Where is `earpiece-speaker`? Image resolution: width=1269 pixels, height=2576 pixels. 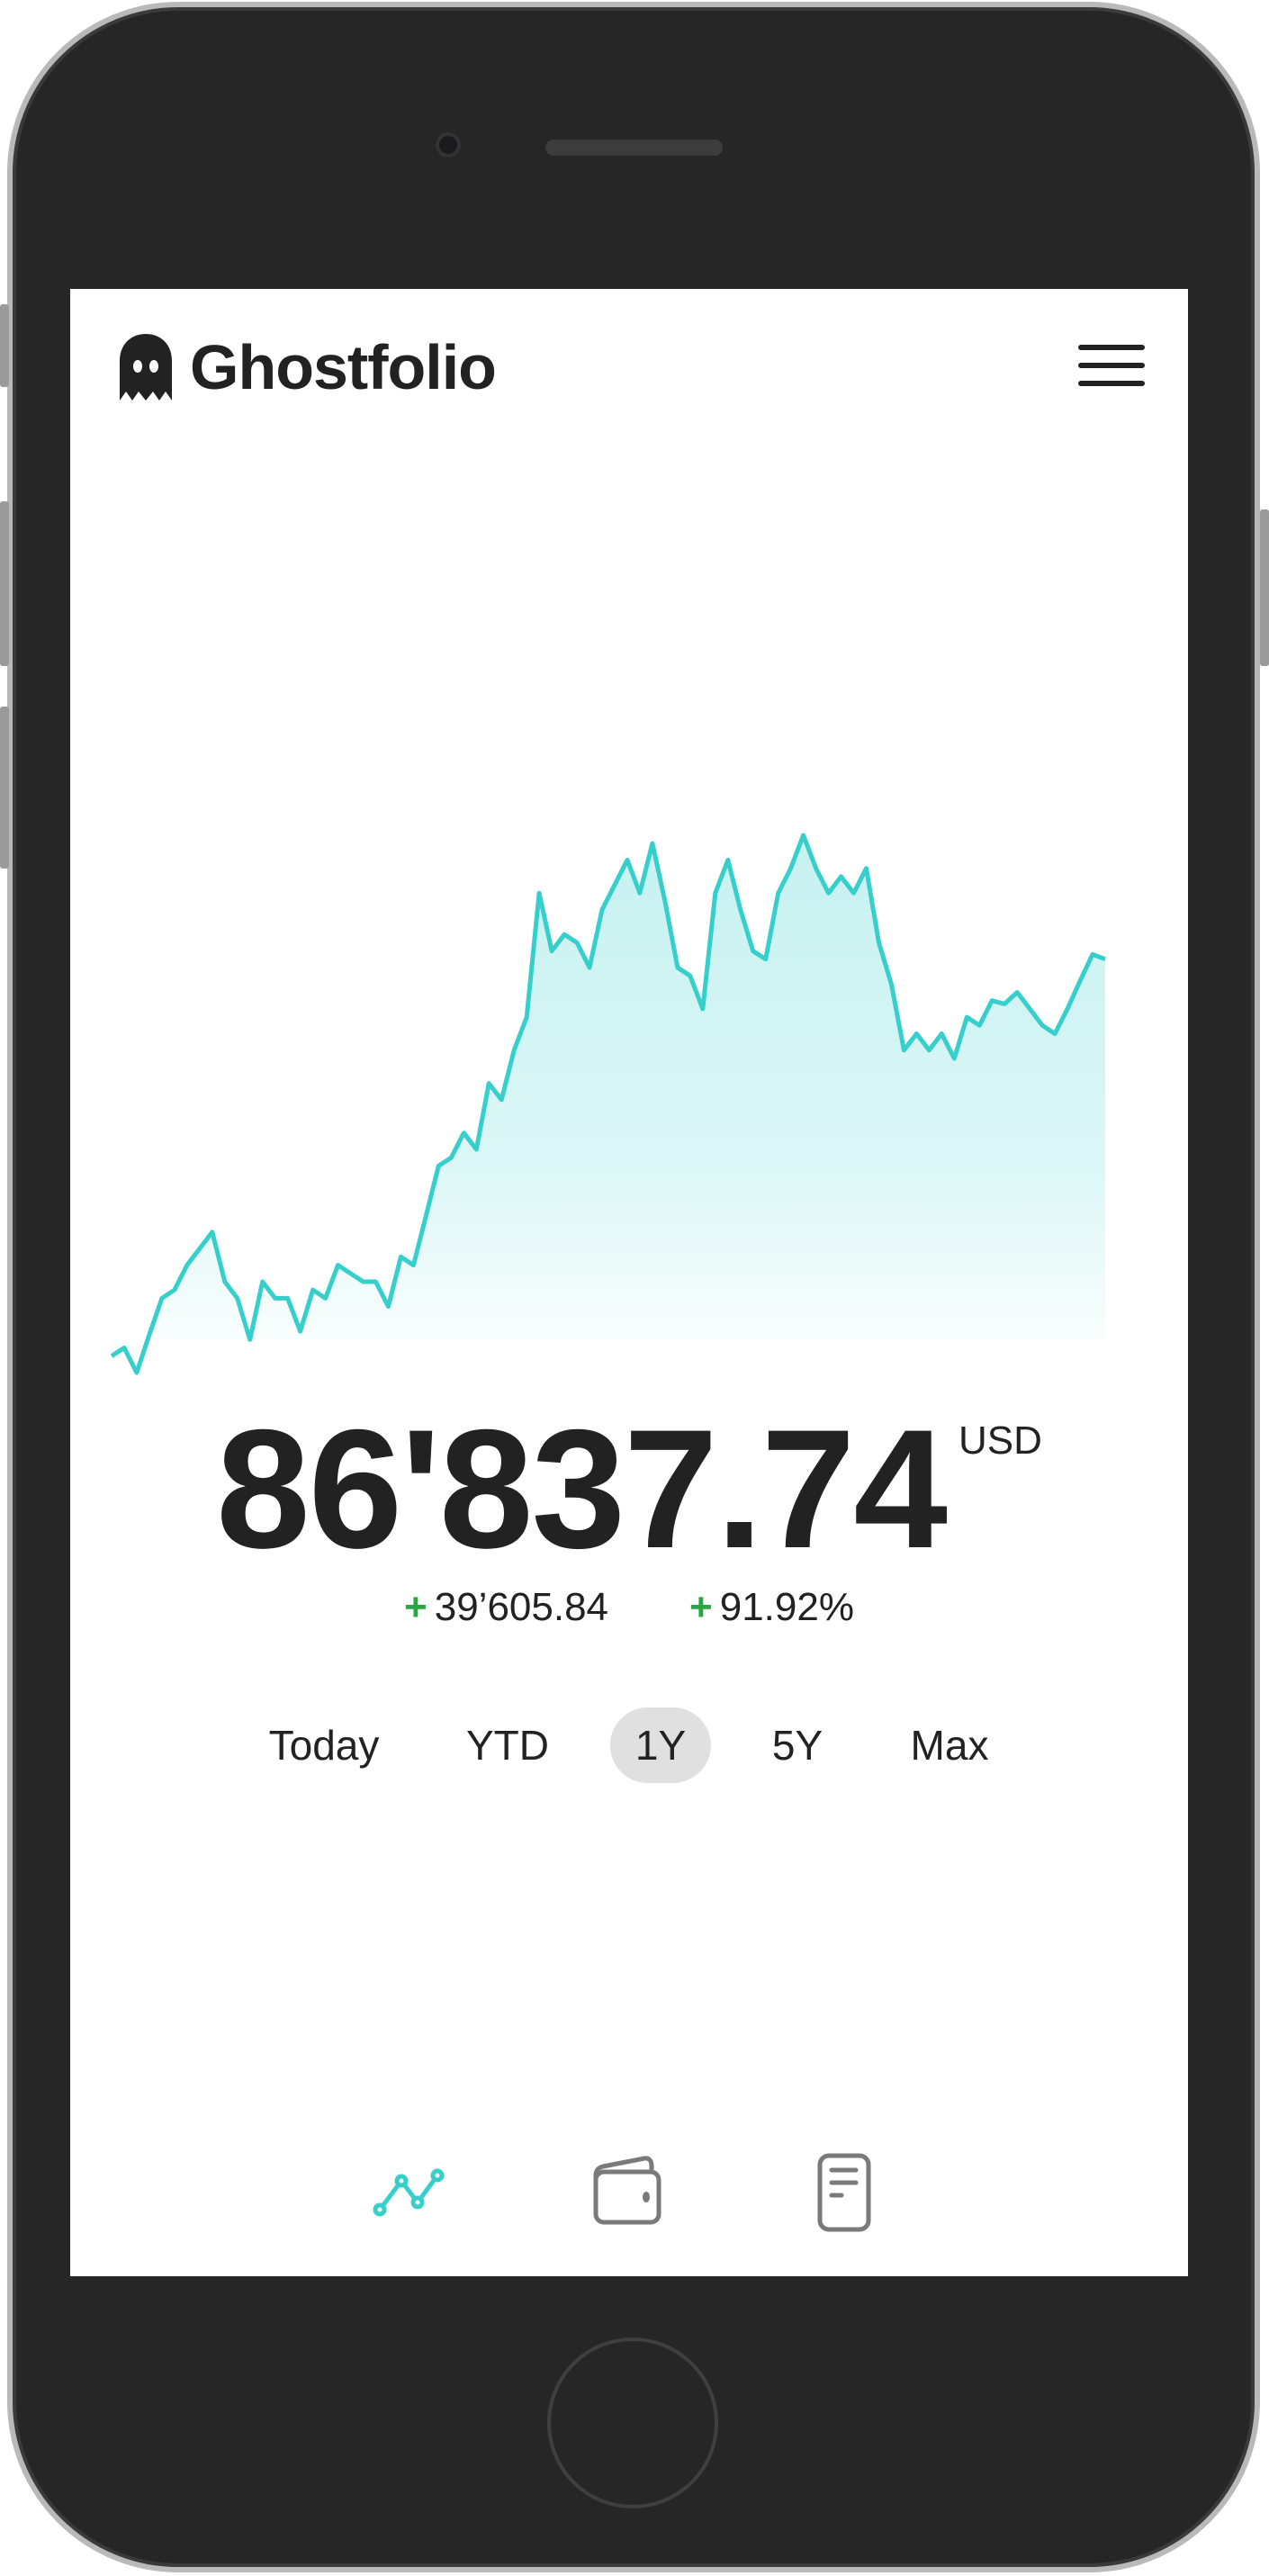
earpiece-speaker is located at coordinates (634, 148).